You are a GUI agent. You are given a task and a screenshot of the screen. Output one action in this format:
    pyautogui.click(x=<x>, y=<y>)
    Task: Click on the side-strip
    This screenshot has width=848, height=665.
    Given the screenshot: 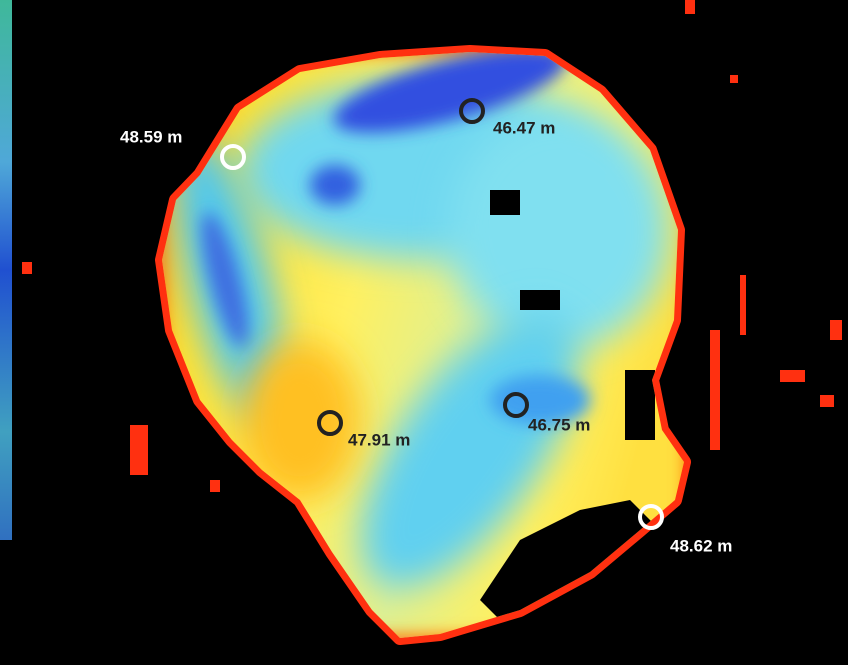 What is the action you would take?
    pyautogui.click(x=6, y=270)
    